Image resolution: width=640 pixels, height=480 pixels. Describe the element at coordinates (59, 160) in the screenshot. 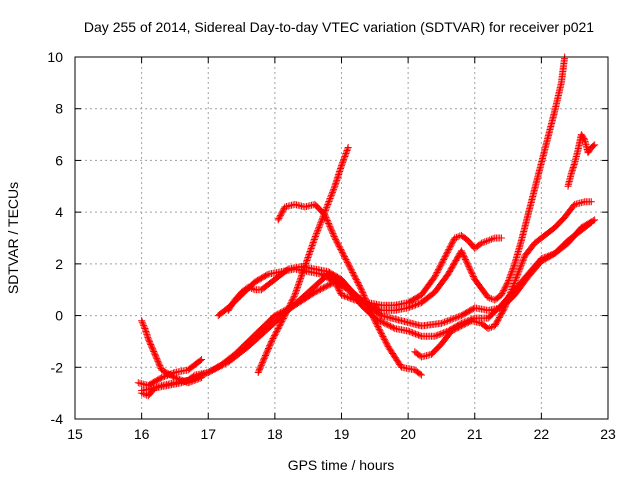

I see `y-tick-label: 6` at that location.